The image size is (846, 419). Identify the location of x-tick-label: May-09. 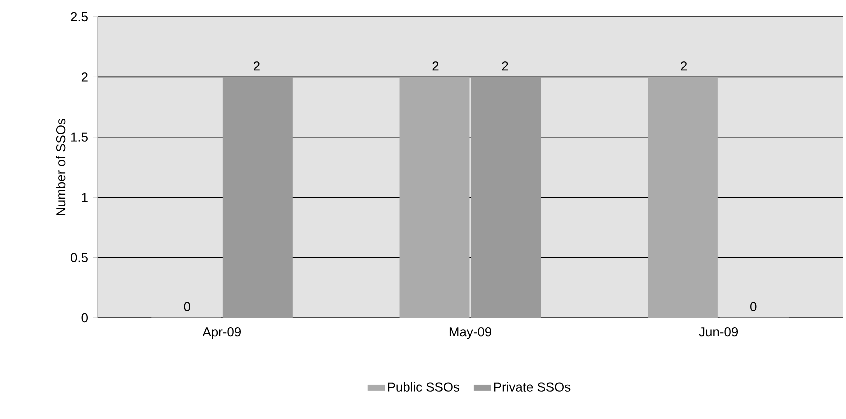
(471, 334).